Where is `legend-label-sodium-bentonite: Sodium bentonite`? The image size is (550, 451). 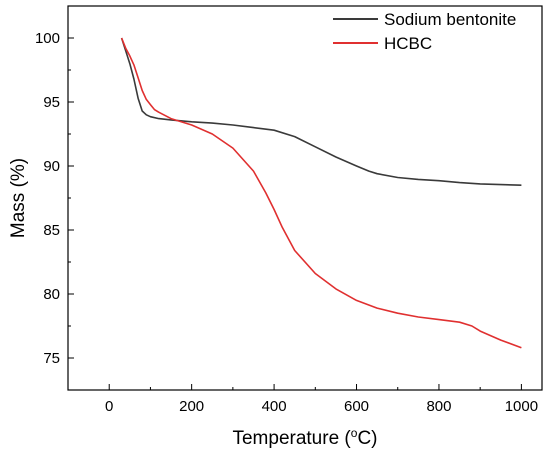 legend-label-sodium-bentonite: Sodium bentonite is located at coordinates (450, 19).